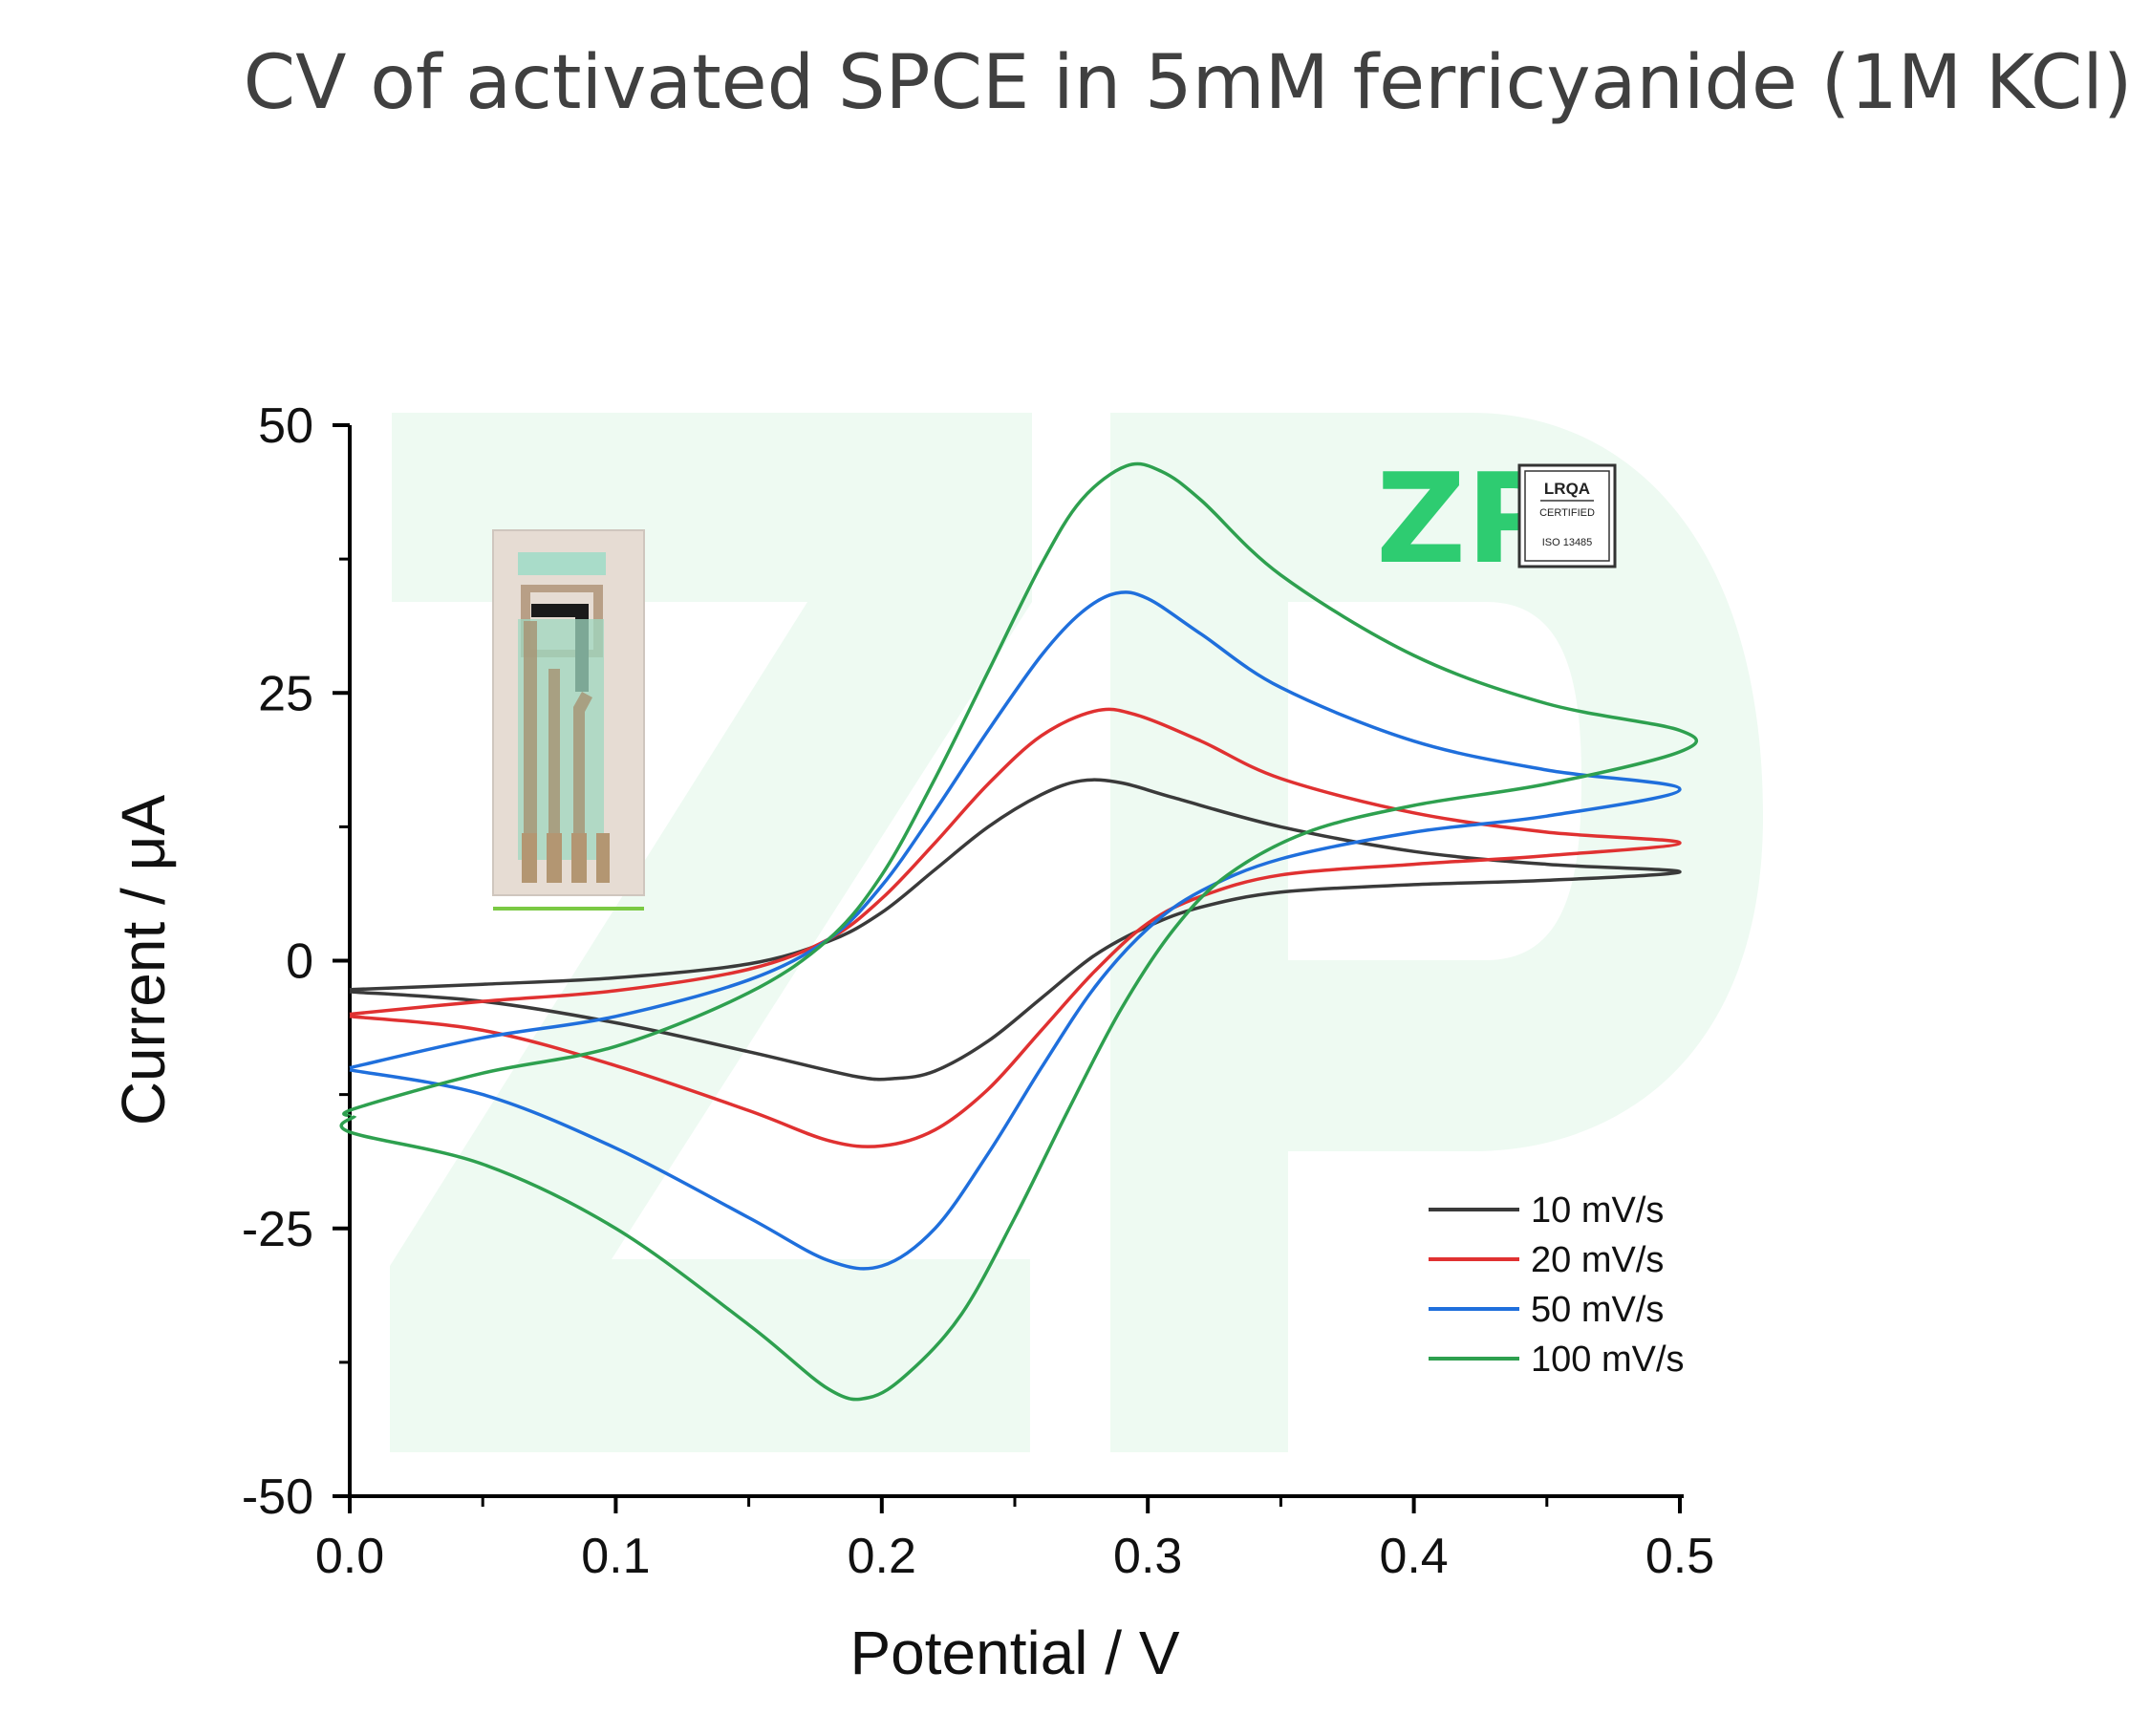 Image resolution: width=2150 pixels, height=1736 pixels. What do you see at coordinates (1015, 1540) in the screenshot?
I see `x-ticks: 0.0 0.1 0.2 0.3 0.4 0.5` at bounding box center [1015, 1540].